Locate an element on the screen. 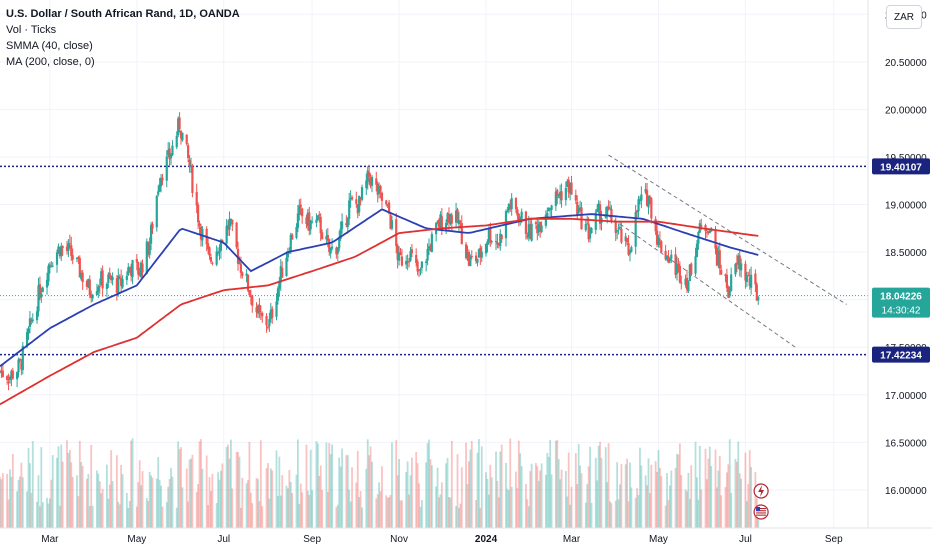  x-tick-label: Jul is located at coordinates (745, 539).